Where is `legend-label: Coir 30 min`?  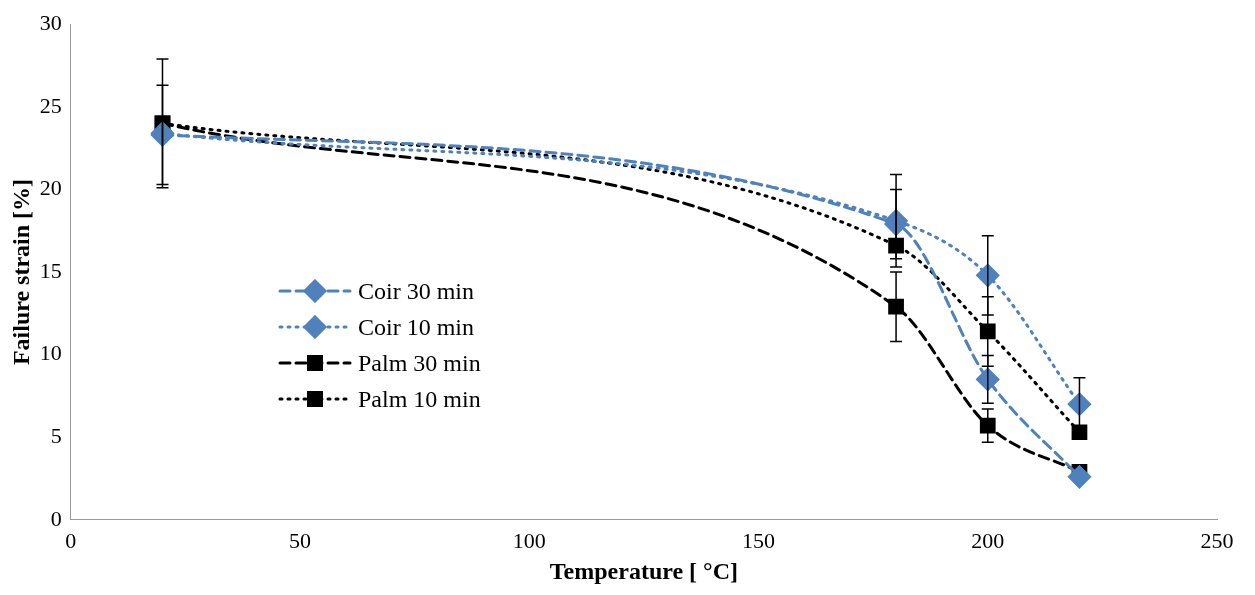
legend-label: Coir 30 min is located at coordinates (416, 291).